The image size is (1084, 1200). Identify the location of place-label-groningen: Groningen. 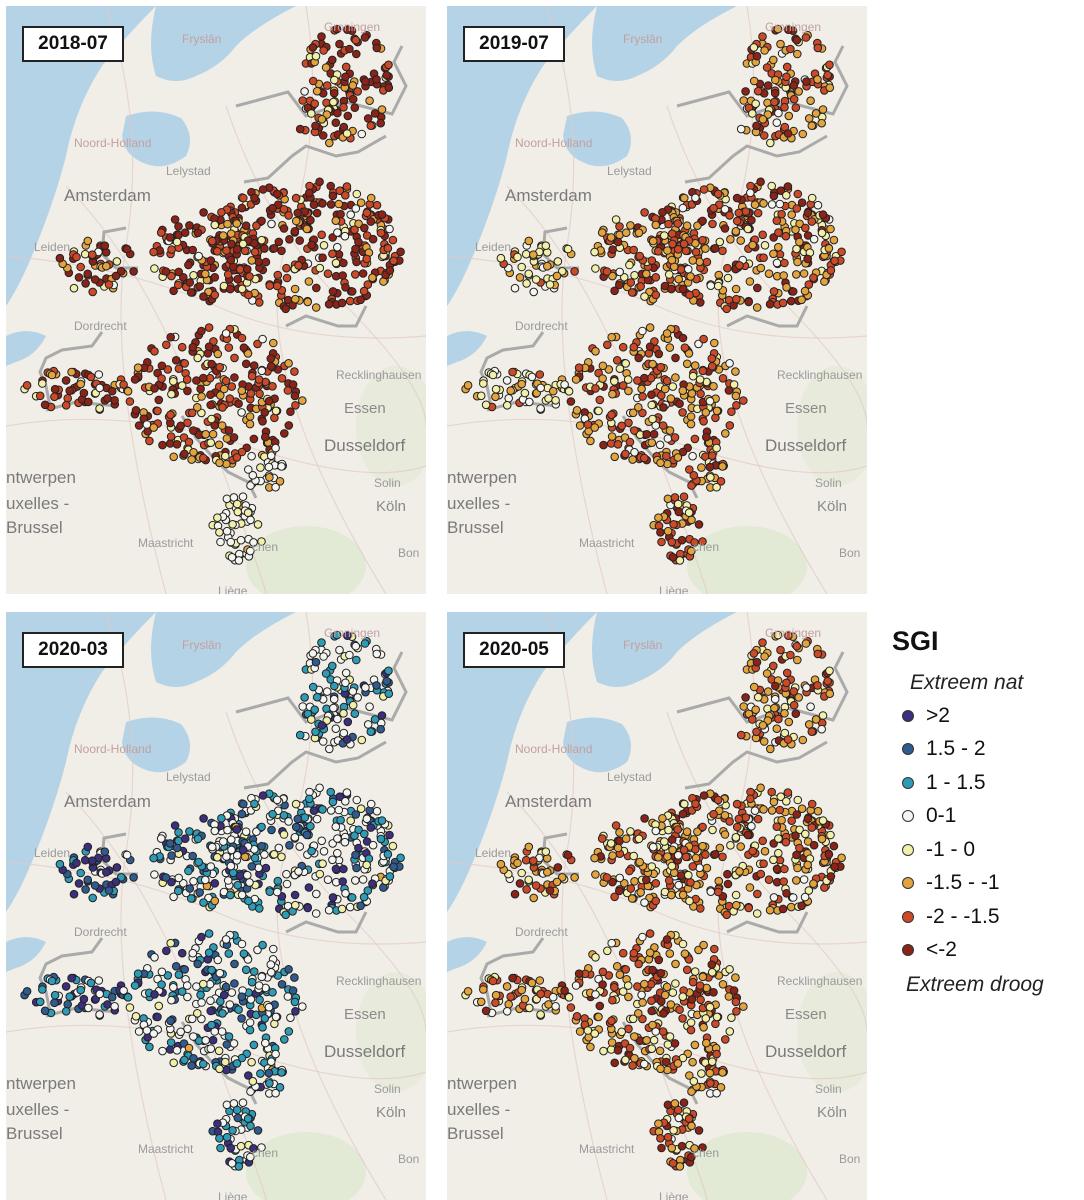
(352, 27).